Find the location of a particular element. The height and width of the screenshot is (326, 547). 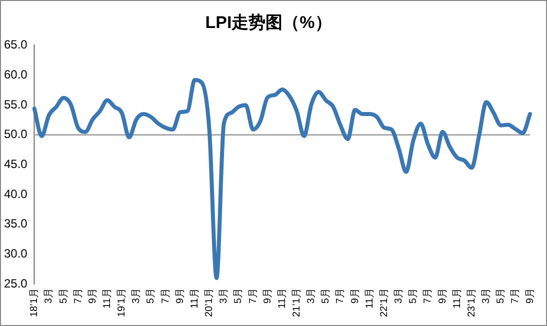

x-tick-label: 23’1月 is located at coordinates (472, 302).